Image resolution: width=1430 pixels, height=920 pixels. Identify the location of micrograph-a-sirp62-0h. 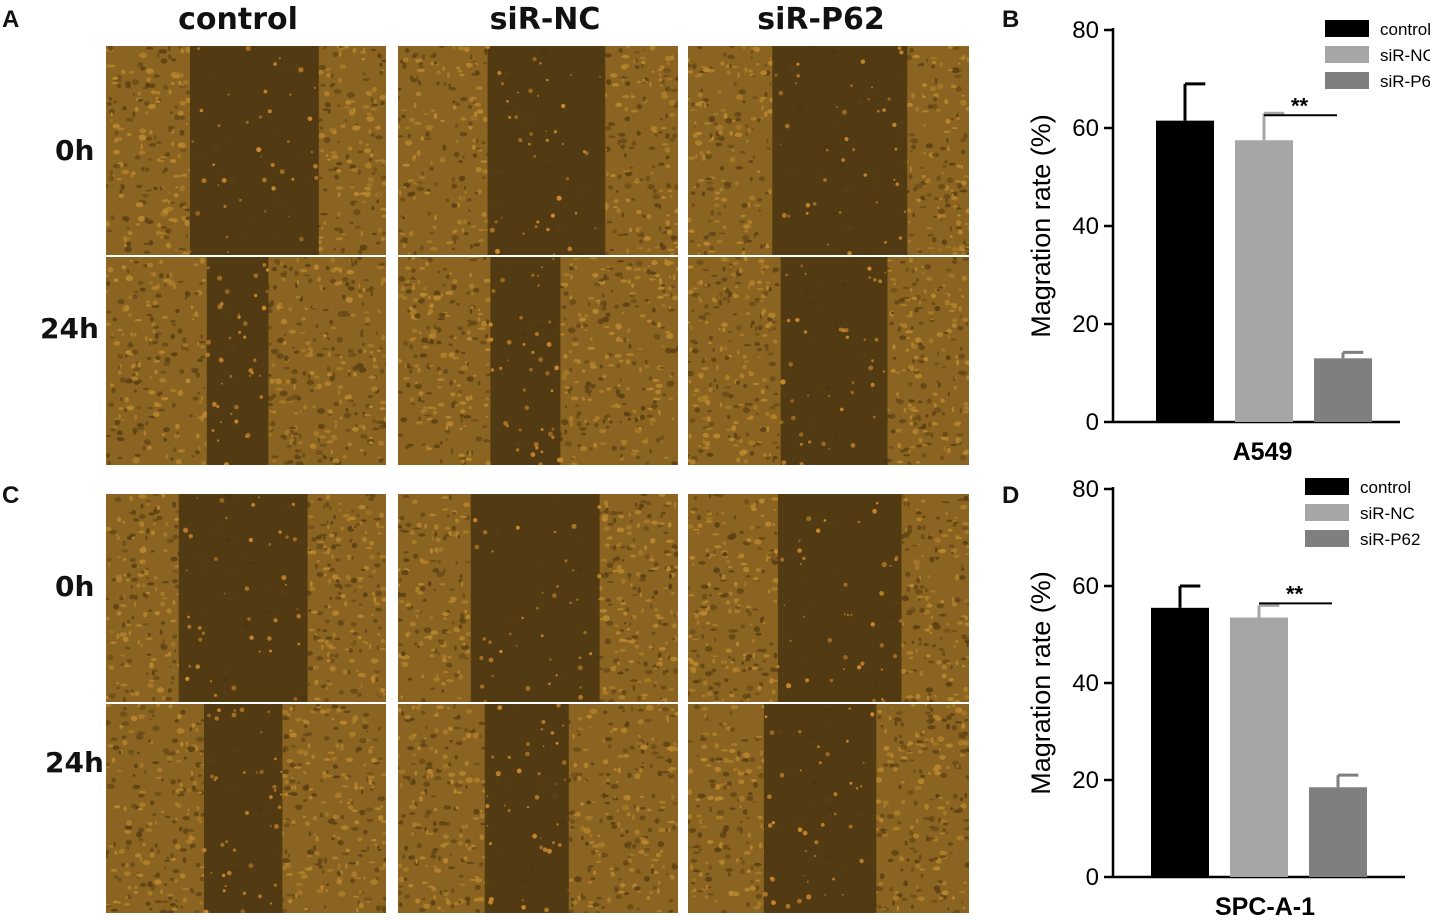
(828, 150).